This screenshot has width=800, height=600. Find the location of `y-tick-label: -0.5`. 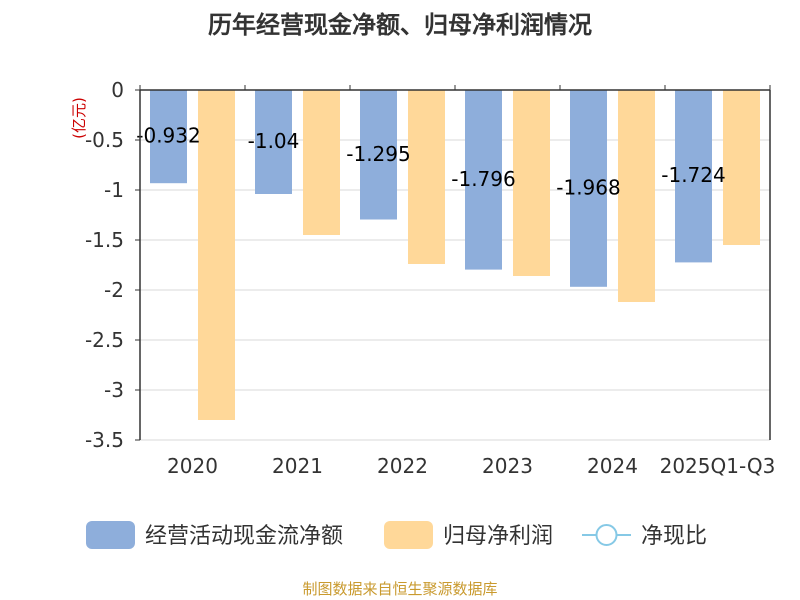

y-tick-label: -0.5 is located at coordinates (104, 140).